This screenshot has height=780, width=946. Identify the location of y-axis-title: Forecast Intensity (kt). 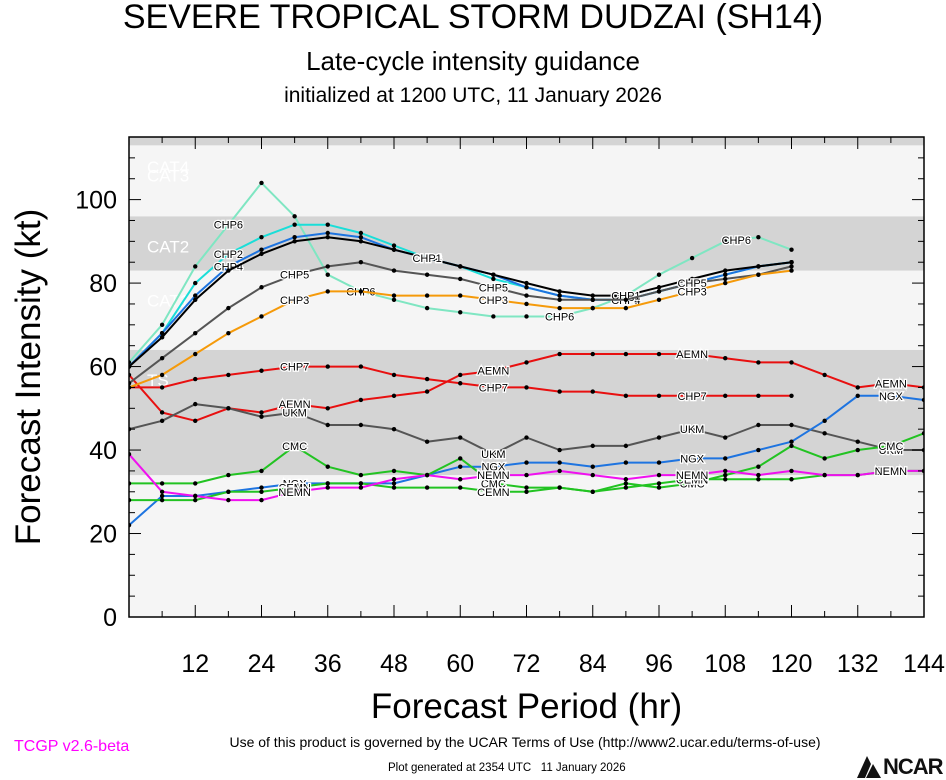
(28, 377).